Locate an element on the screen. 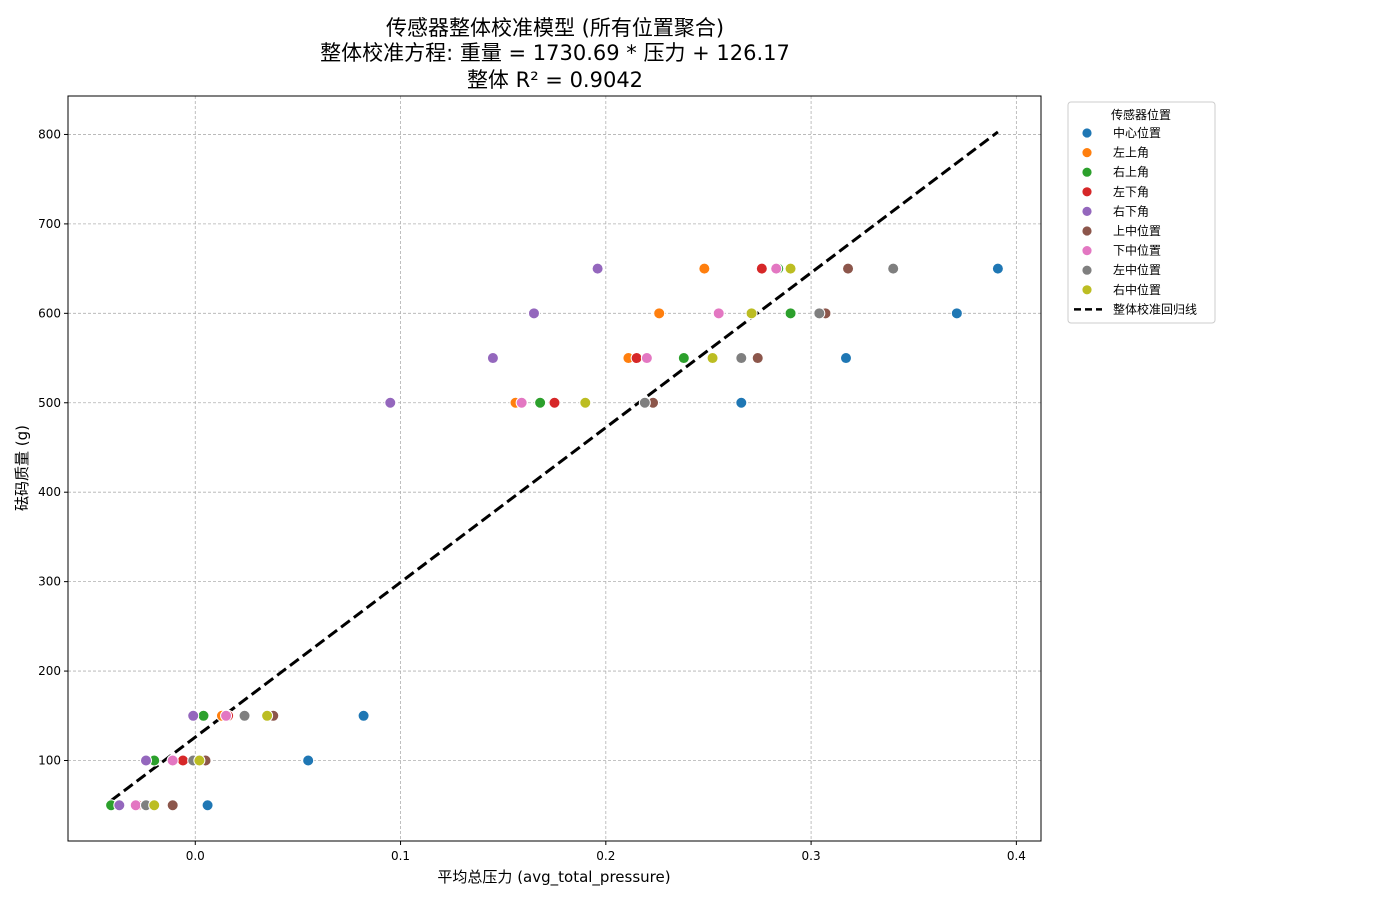  legend-label-6: 下中位置 is located at coordinates (1137, 250).